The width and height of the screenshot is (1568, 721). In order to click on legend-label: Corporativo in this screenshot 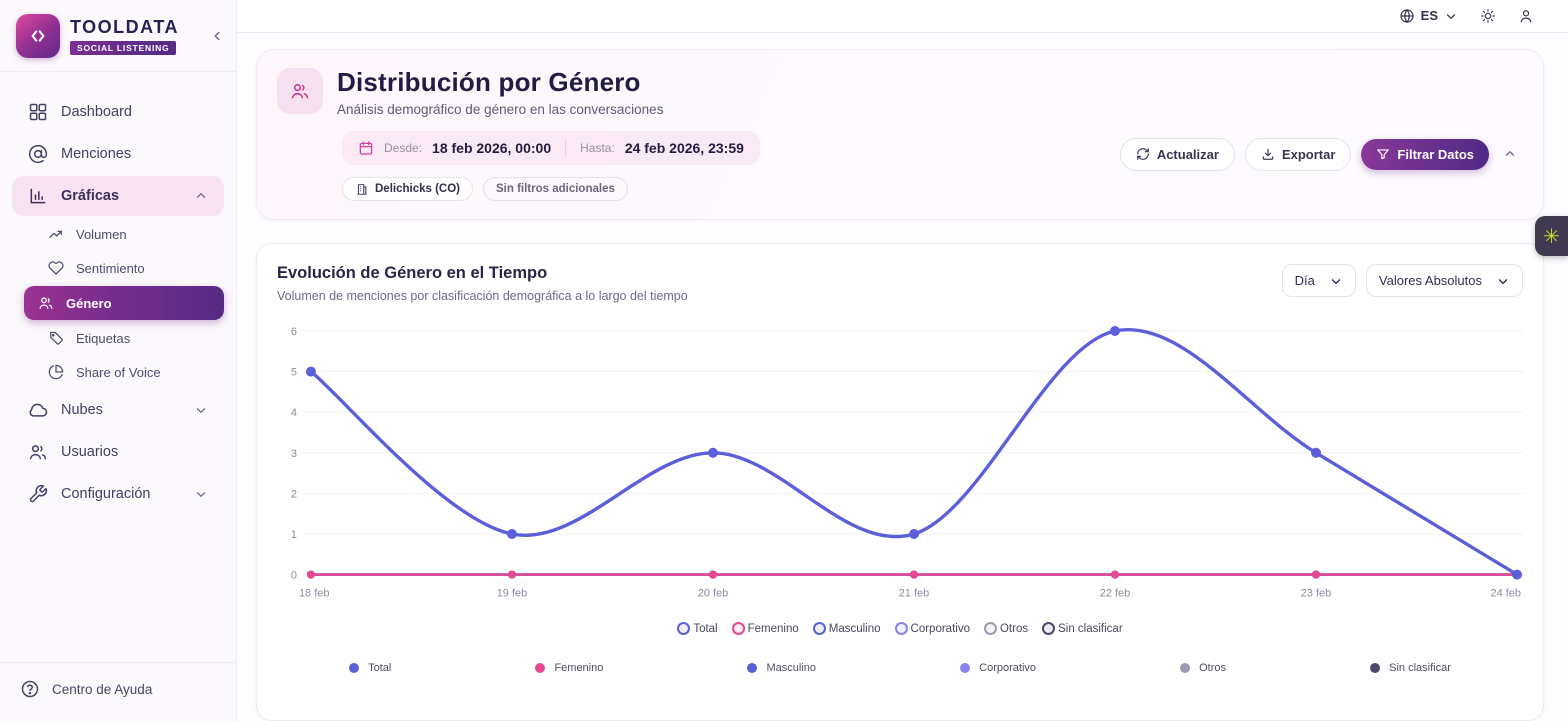, I will do `click(1007, 668)`.